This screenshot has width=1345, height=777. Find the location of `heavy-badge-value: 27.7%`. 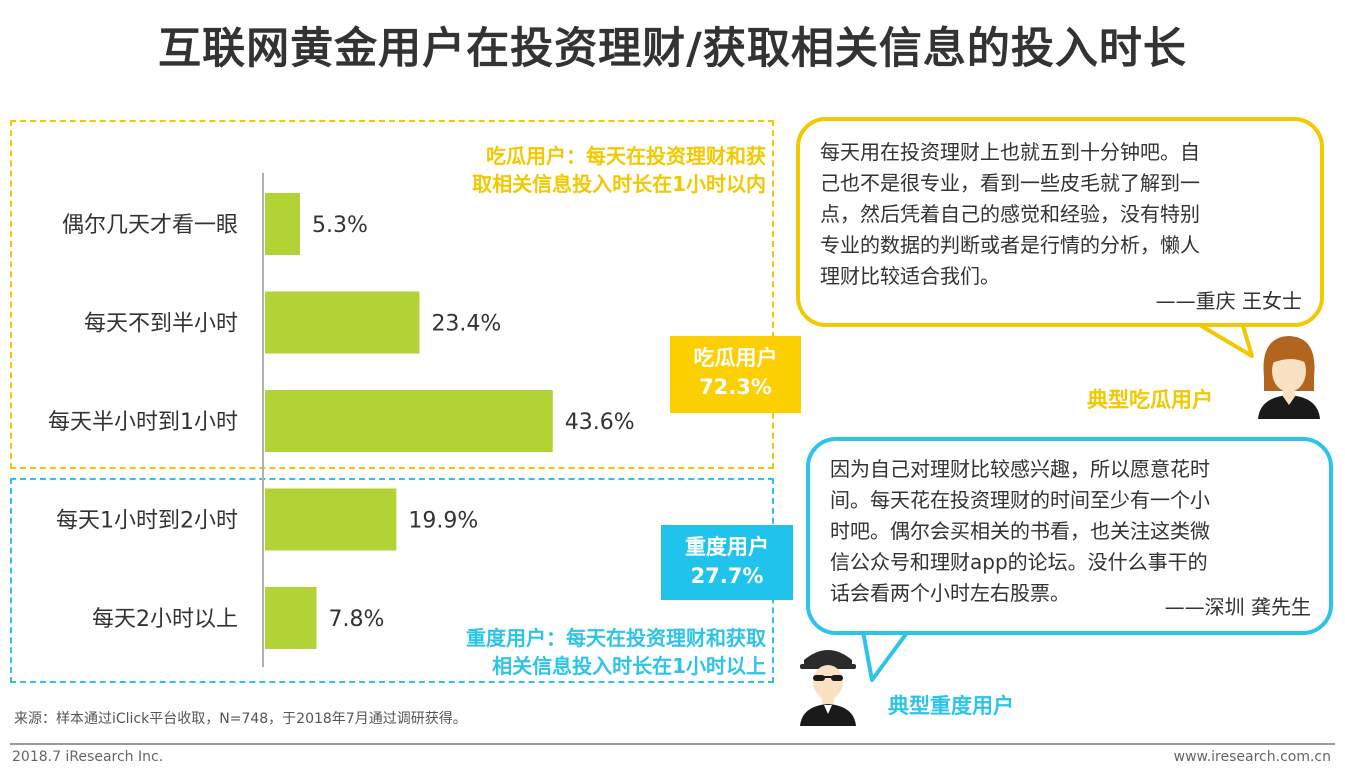

heavy-badge-value: 27.7% is located at coordinates (727, 576).